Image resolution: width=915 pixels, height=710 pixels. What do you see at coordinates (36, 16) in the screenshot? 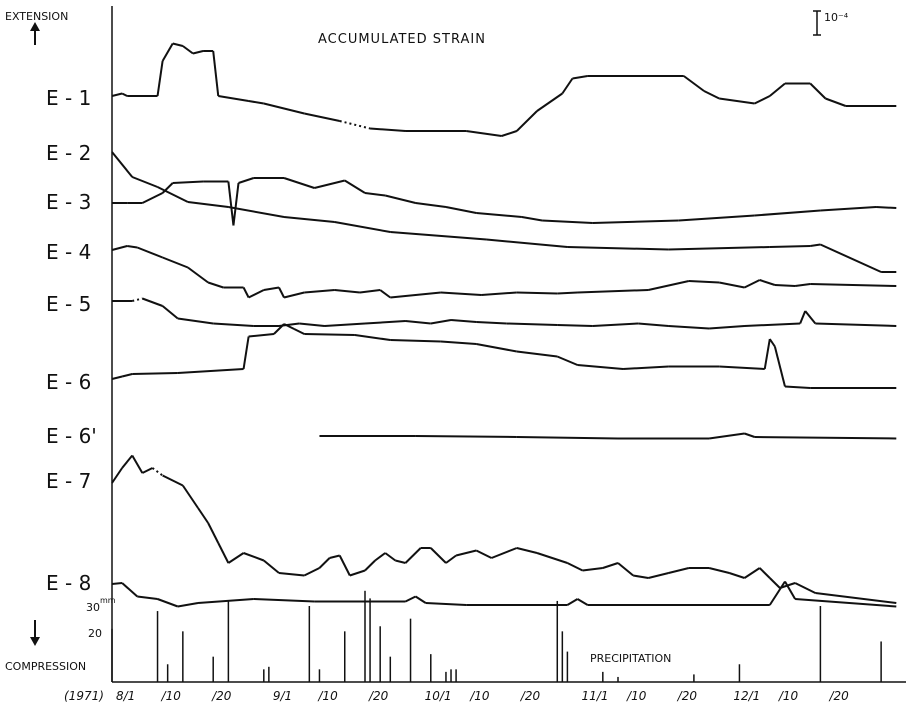
I see `extension-label: EXTENSION` at bounding box center [36, 16].